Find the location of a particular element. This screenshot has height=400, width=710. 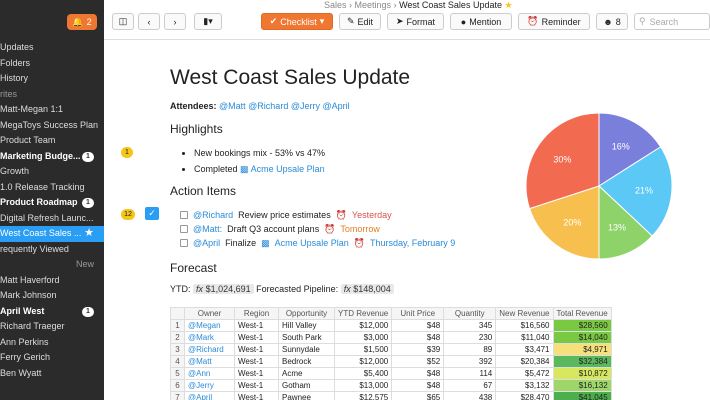

table-cell: South Park is located at coordinates (306, 337).